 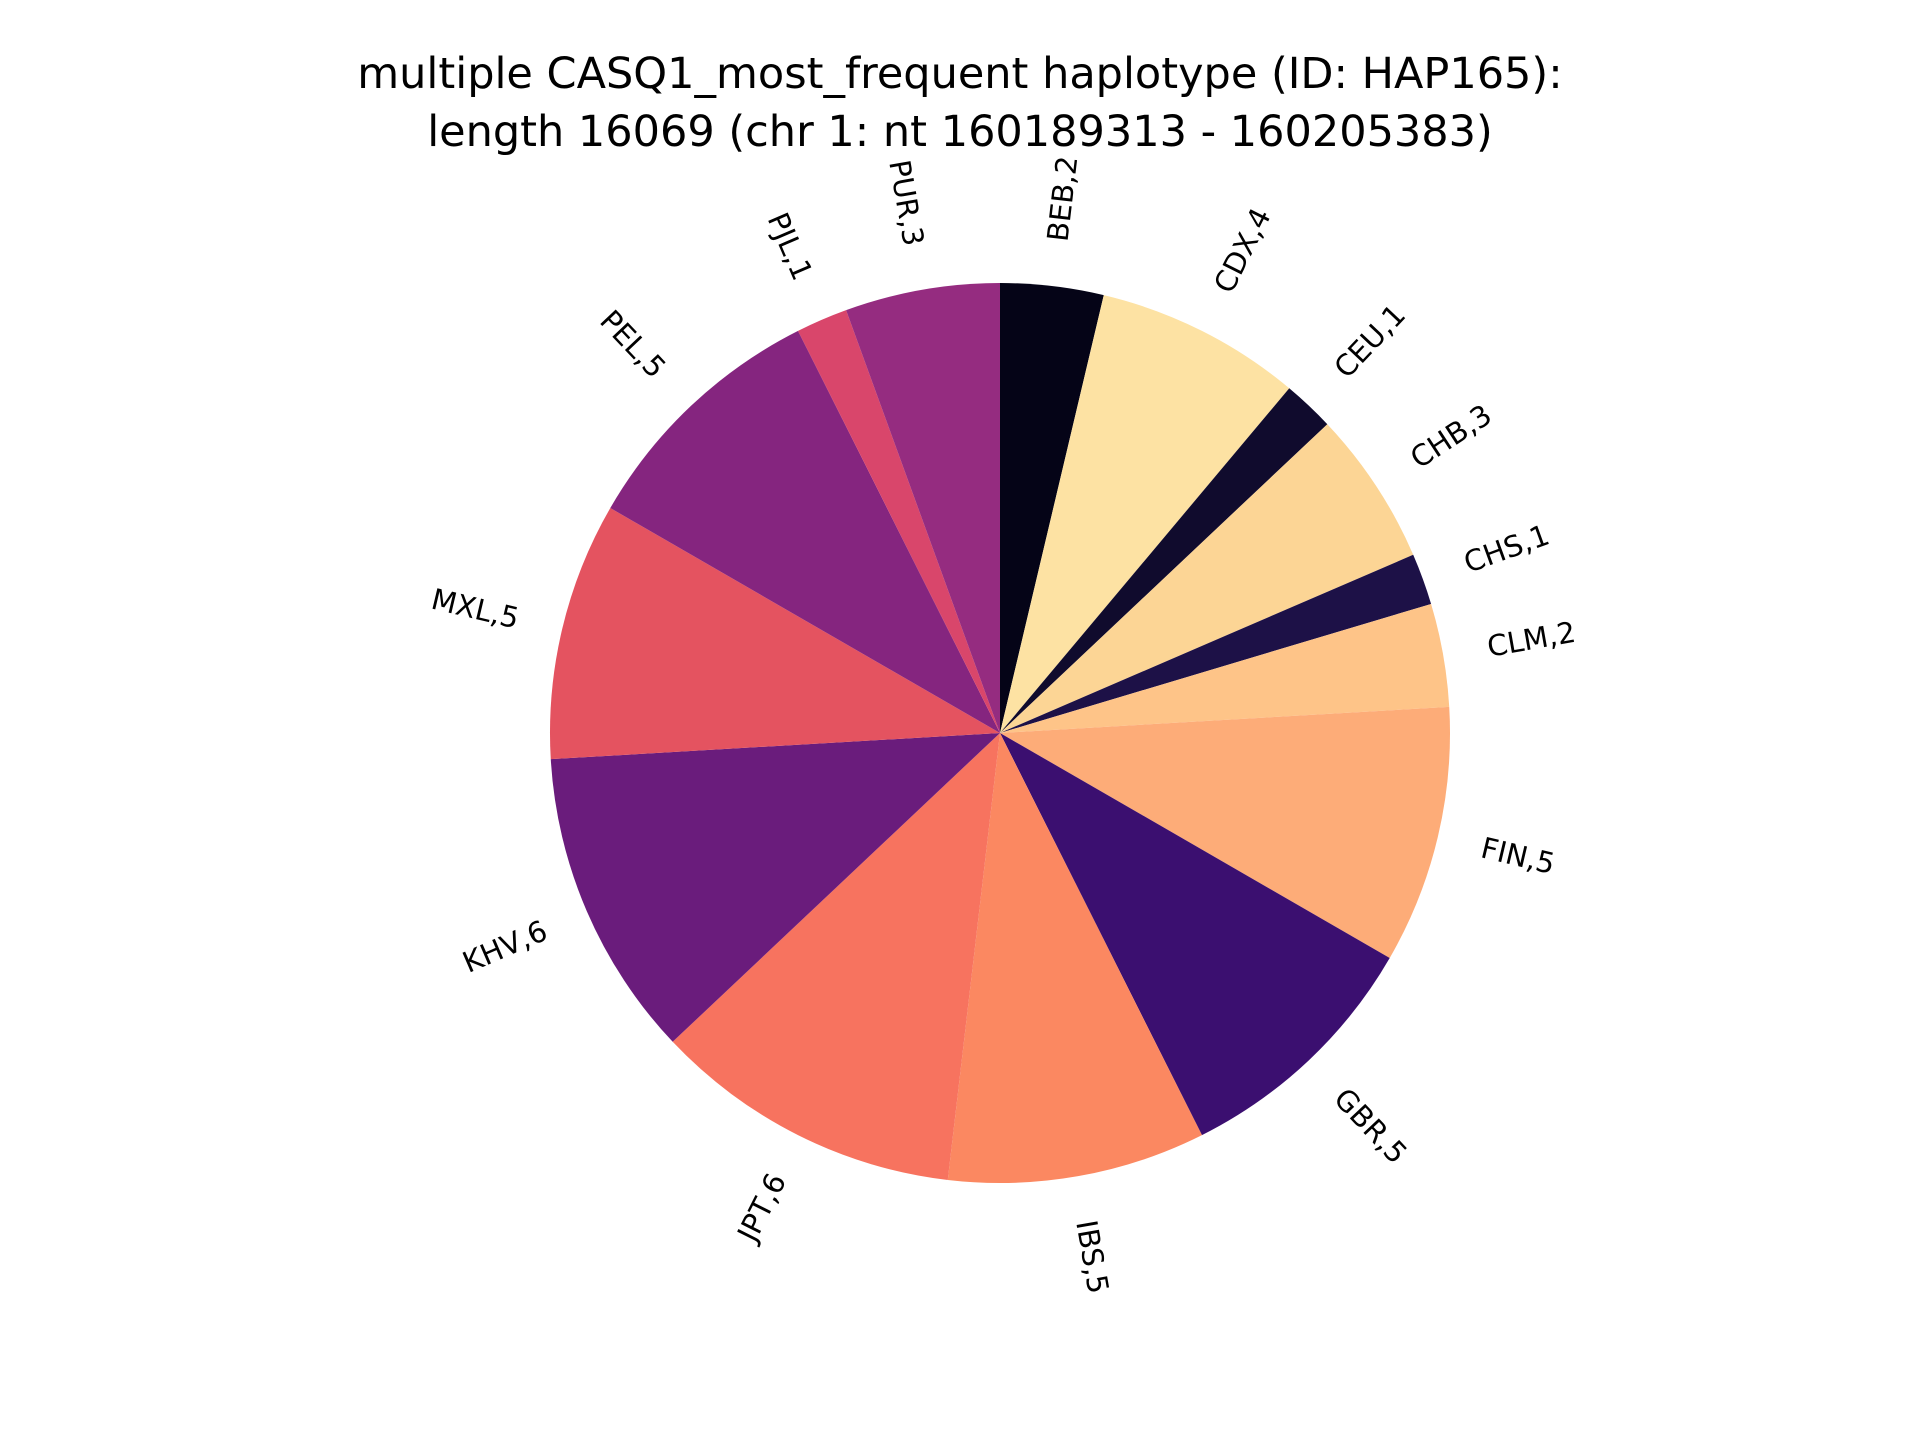 I want to click on pie-slice-pur, so click(x=923, y=508).